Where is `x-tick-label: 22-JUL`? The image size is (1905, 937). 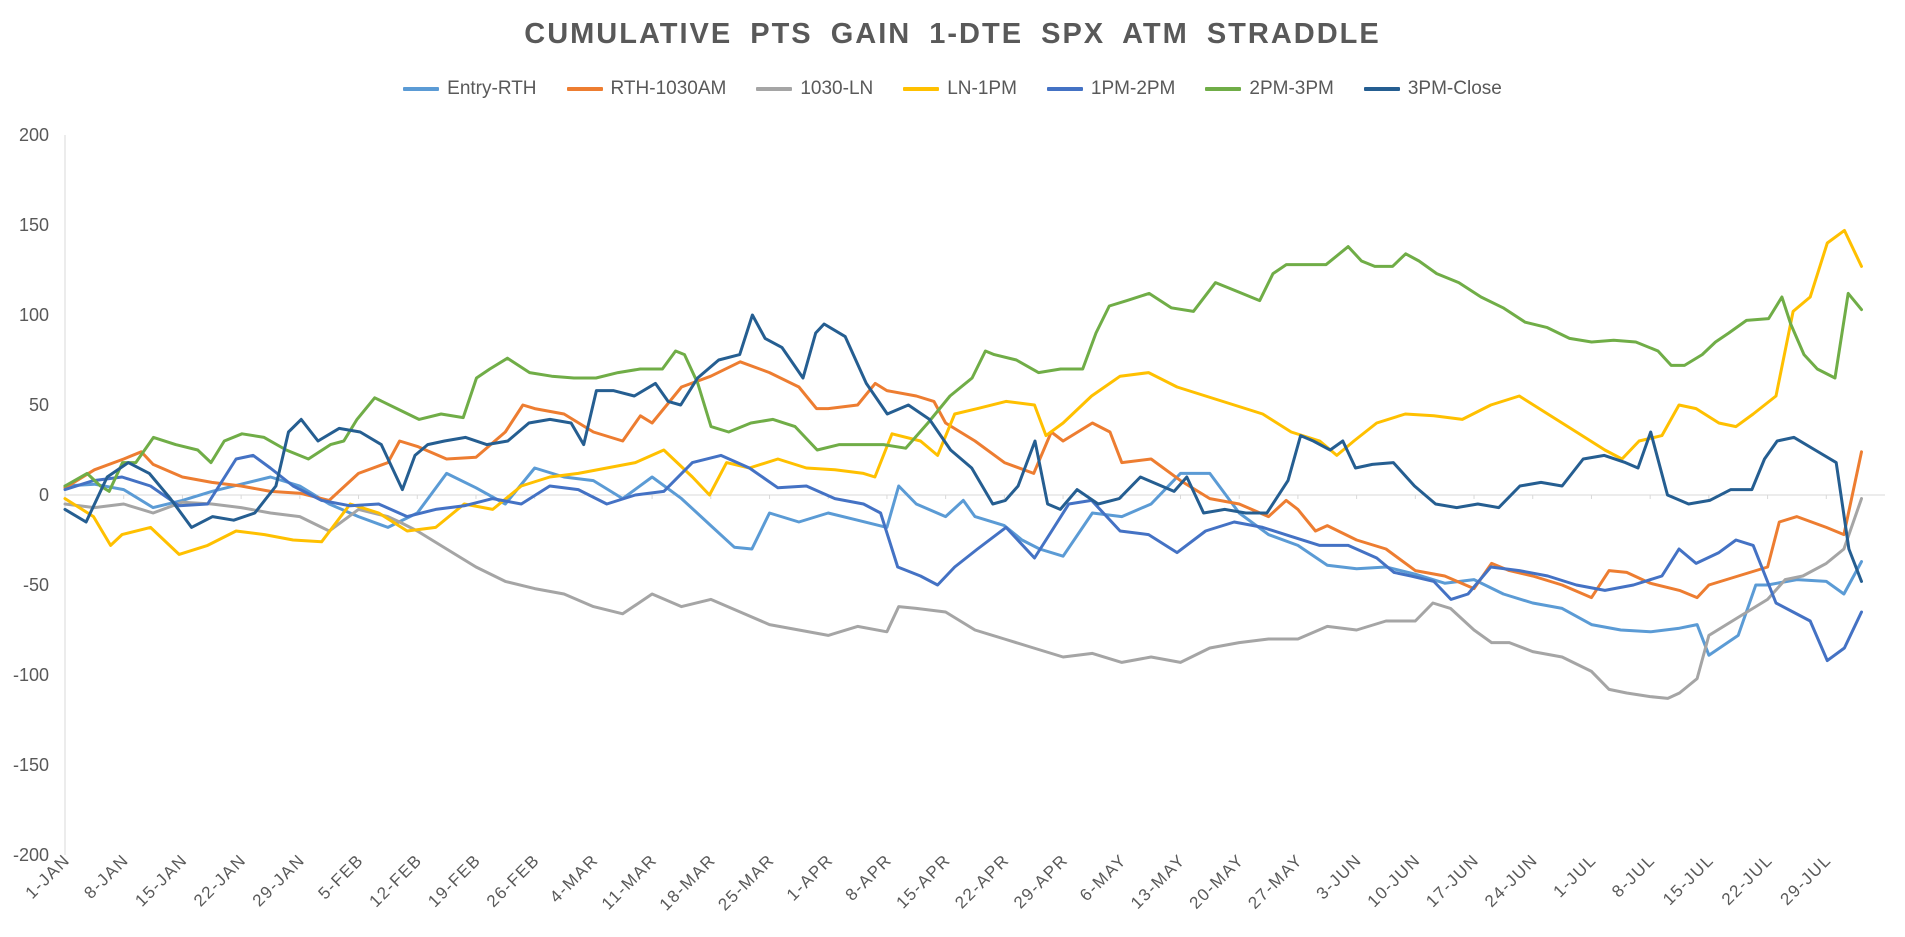 x-tick-label: 22-JUL is located at coordinates (1747, 879).